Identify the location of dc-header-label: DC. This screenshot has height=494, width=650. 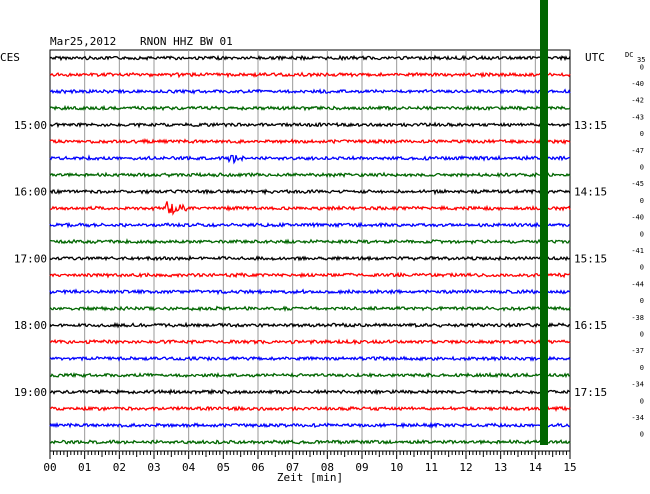
(629, 55).